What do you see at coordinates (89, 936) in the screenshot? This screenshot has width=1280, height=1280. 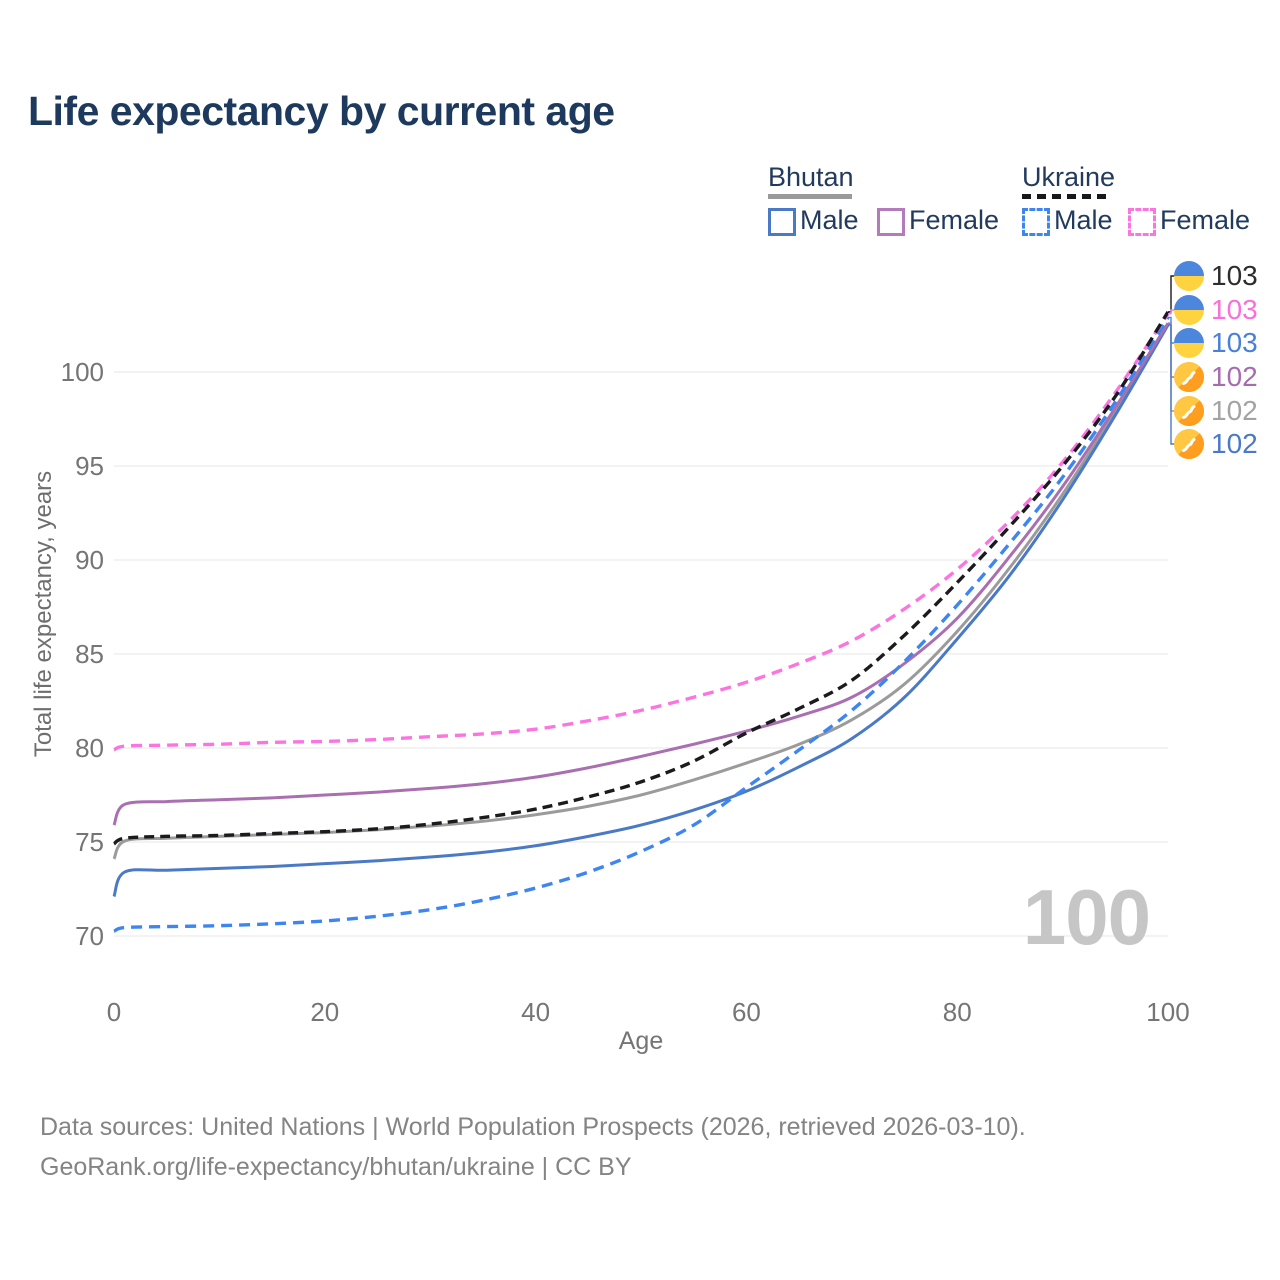 I see `y-tick-label: 70` at bounding box center [89, 936].